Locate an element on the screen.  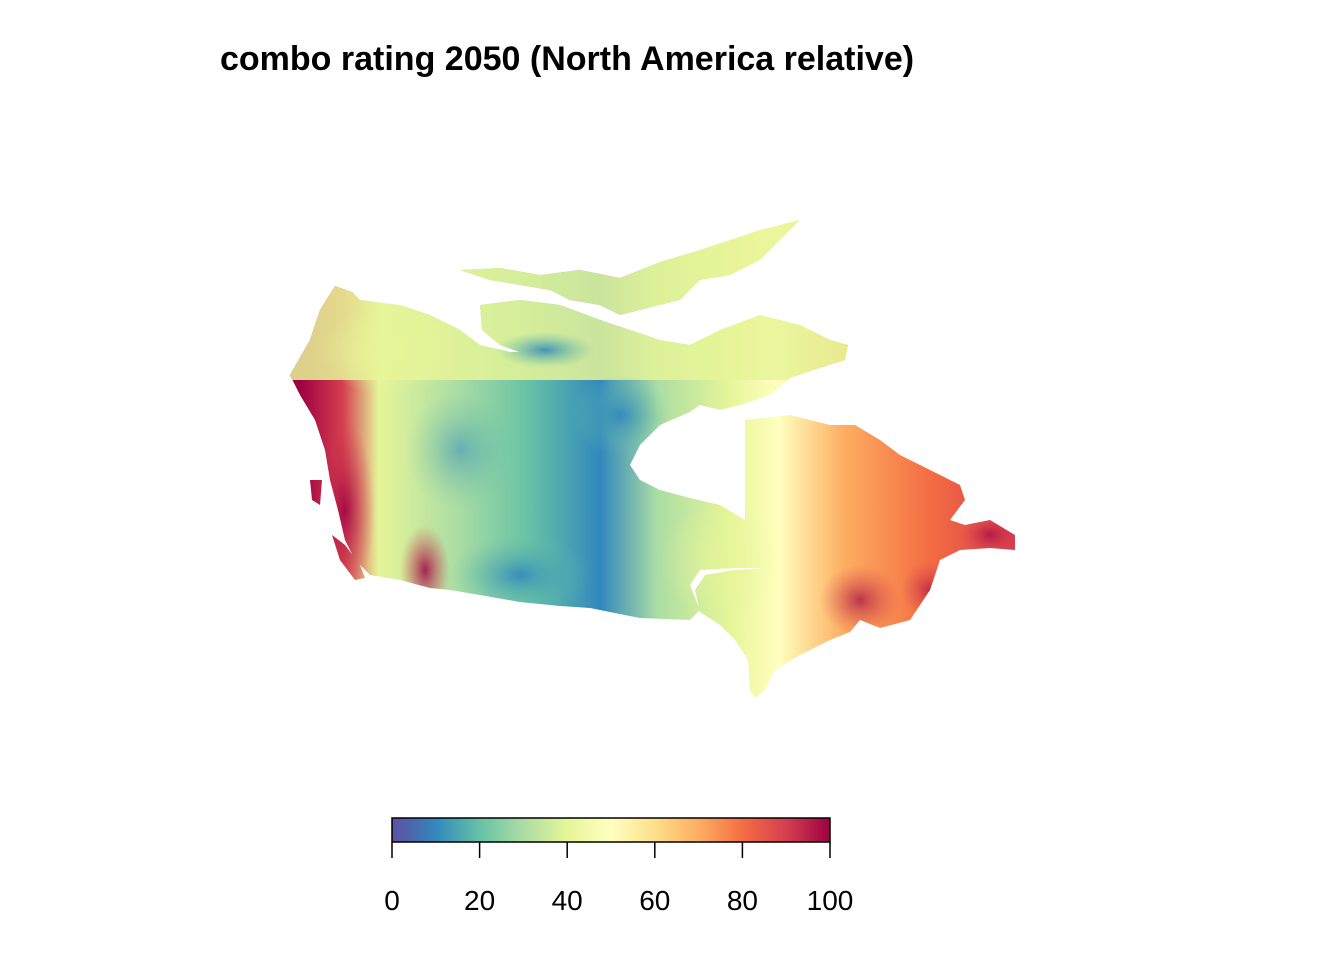
color-legend: 0 20 40 60 80 100 is located at coordinates (618, 867).